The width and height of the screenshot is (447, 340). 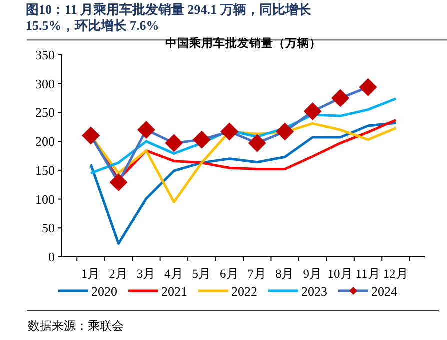 What do you see at coordinates (45, 199) in the screenshot?
I see `y-tick-label: 100` at bounding box center [45, 199].